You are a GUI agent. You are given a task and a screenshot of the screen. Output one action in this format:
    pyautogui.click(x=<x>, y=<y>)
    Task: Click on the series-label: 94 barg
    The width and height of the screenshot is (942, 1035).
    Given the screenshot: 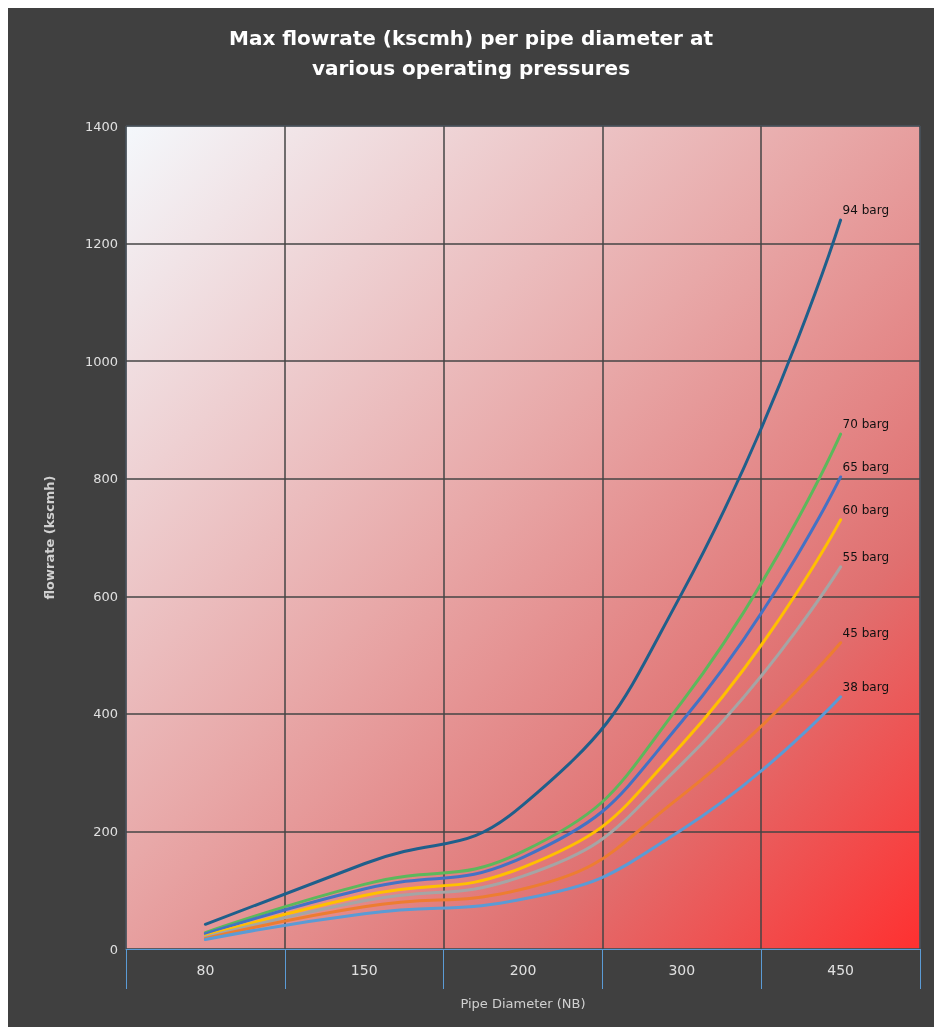 What is the action you would take?
    pyautogui.click(x=866, y=210)
    